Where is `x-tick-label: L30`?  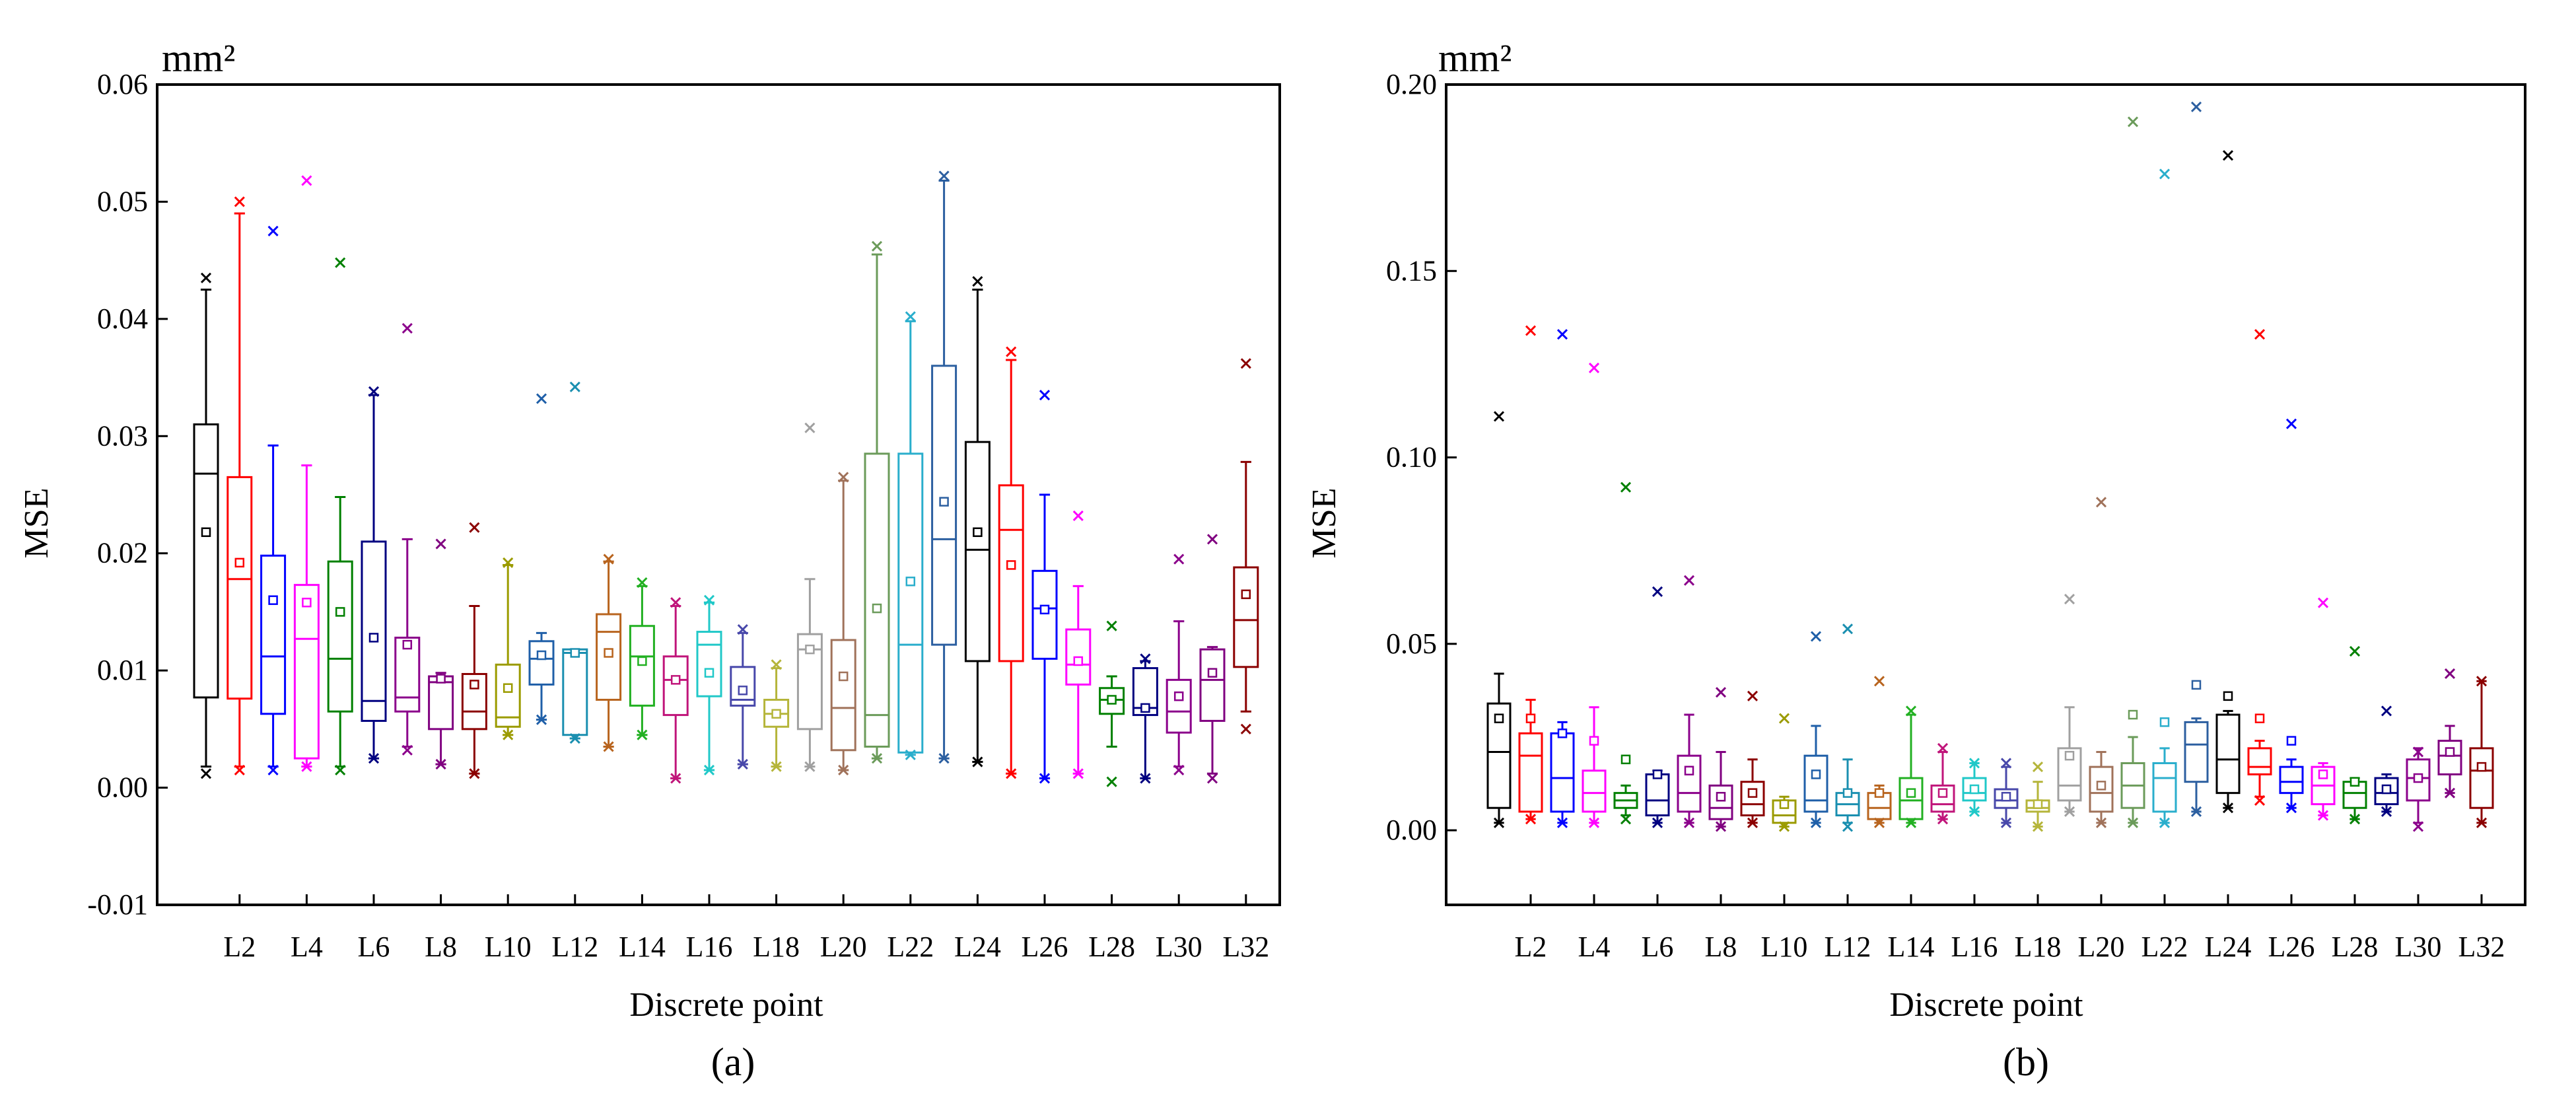 x-tick-label: L30 is located at coordinates (2418, 947).